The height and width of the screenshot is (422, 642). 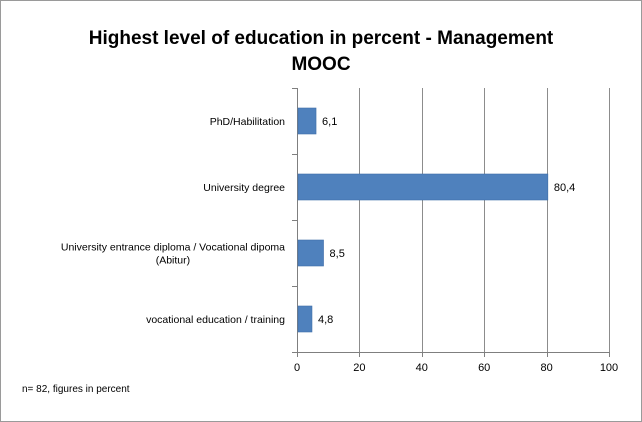 I want to click on x-tick-label-20: 20, so click(x=359, y=368).